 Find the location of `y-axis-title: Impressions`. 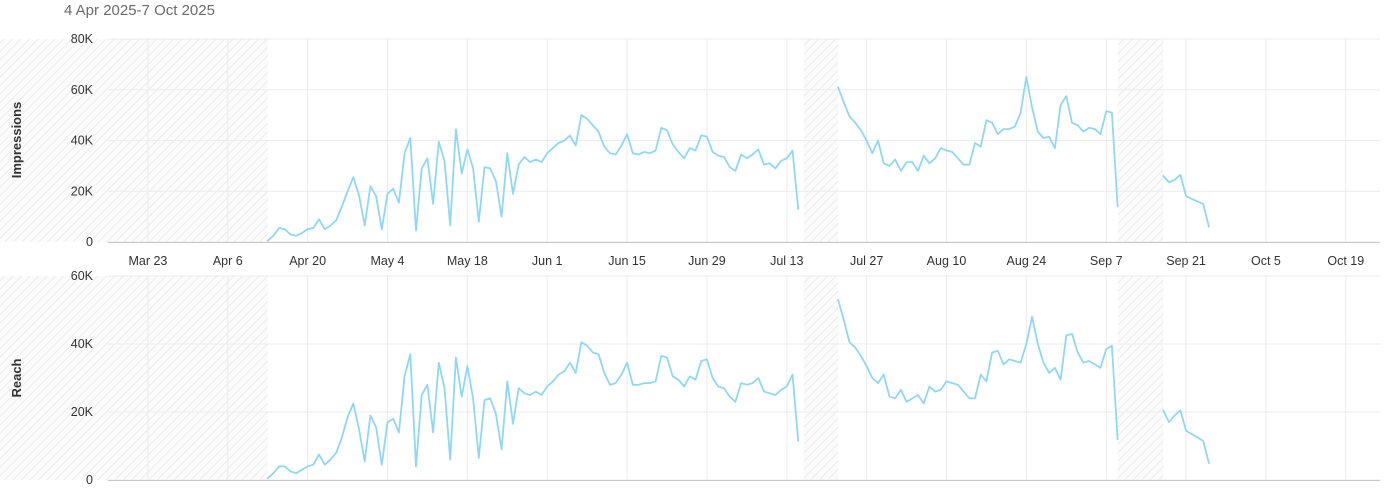

y-axis-title: Impressions is located at coordinates (16, 140).